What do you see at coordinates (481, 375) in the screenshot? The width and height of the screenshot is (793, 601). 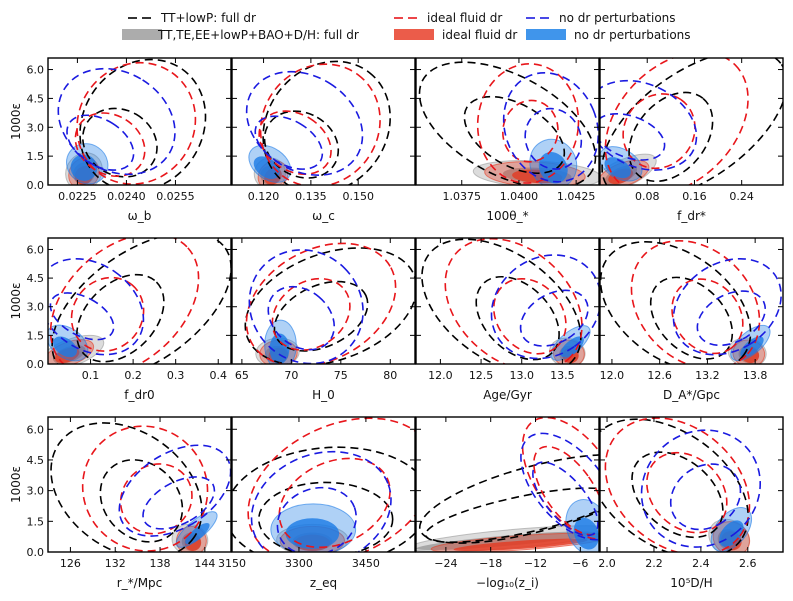 I see `x-tick-label: 12.5` at bounding box center [481, 375].